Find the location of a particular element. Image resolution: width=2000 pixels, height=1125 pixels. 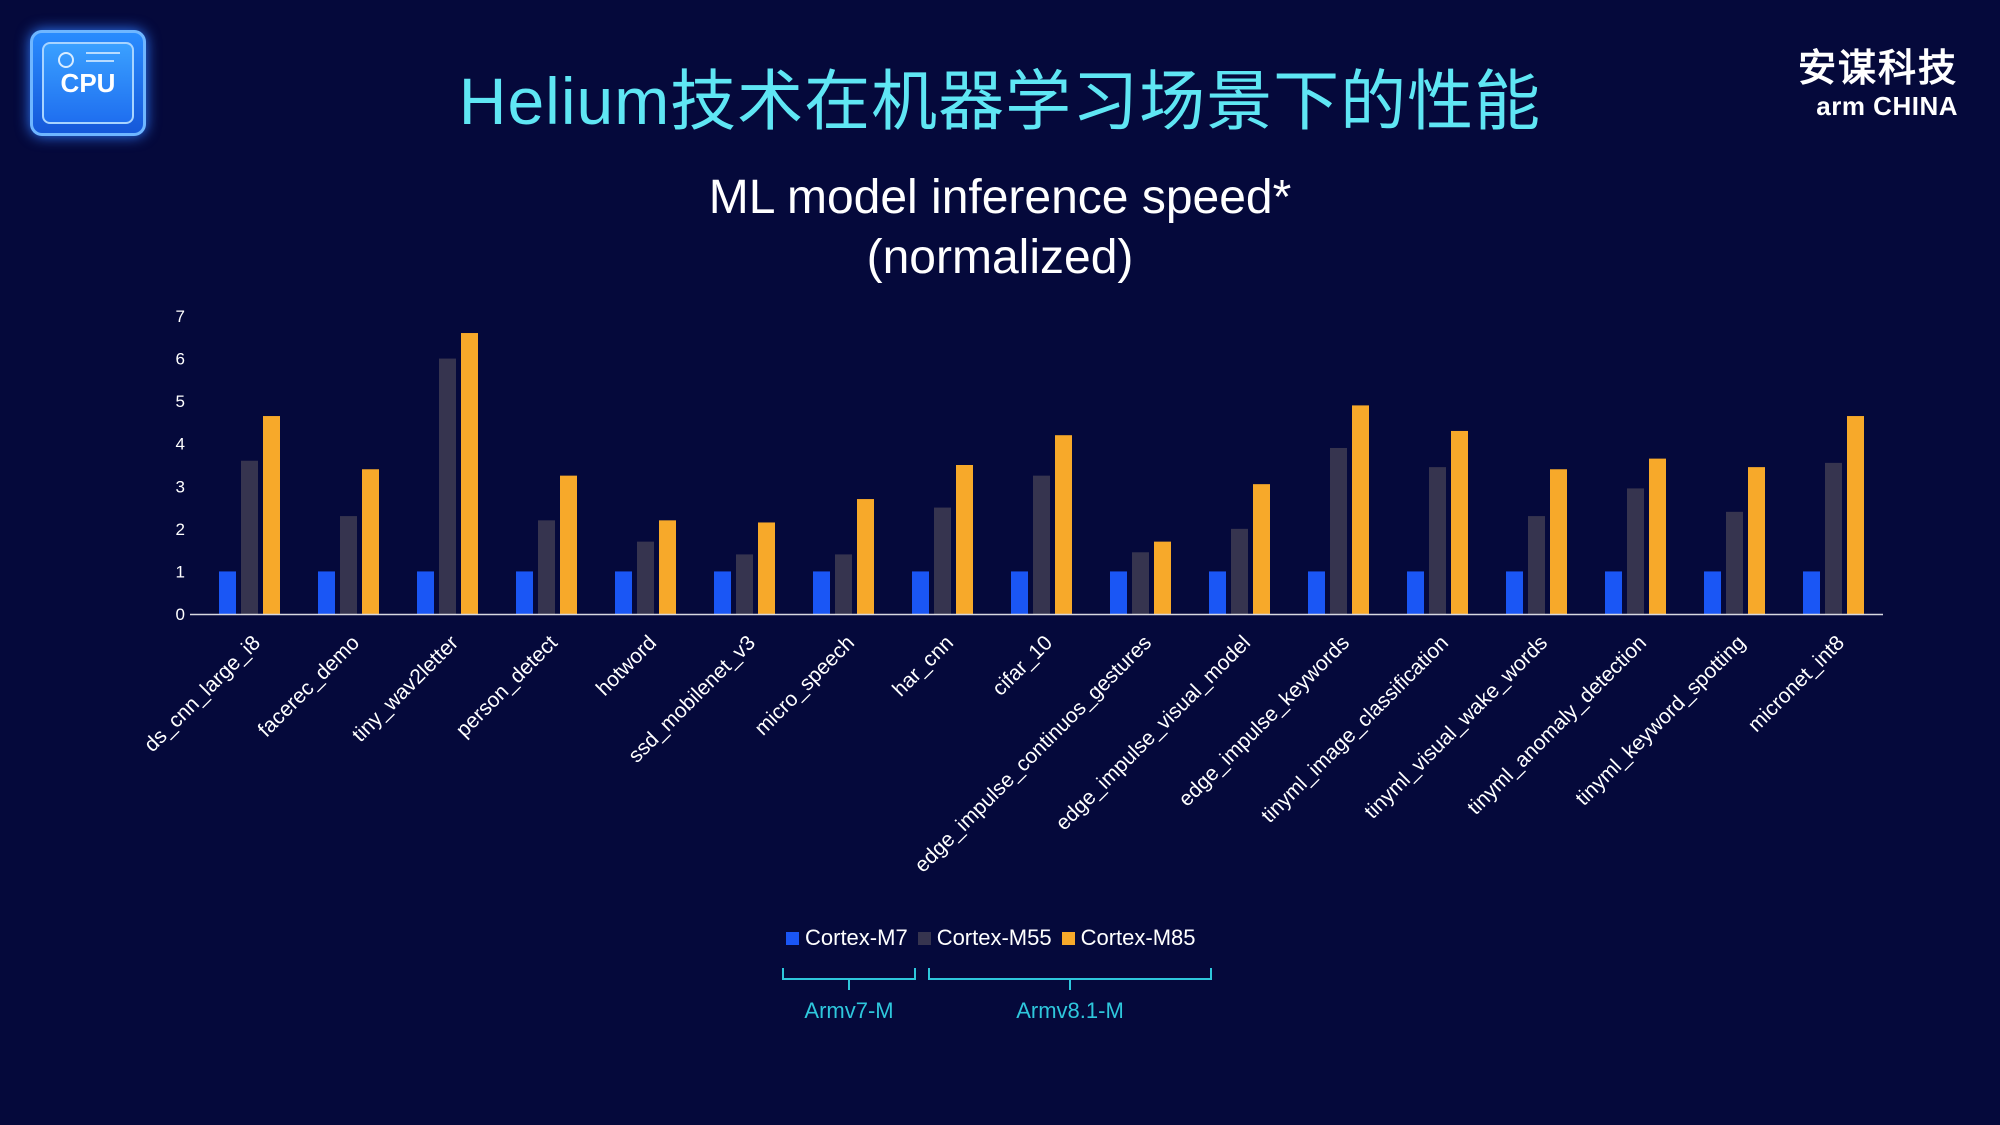

brand-name-en: arm CHINA is located at coordinates (1887, 106).